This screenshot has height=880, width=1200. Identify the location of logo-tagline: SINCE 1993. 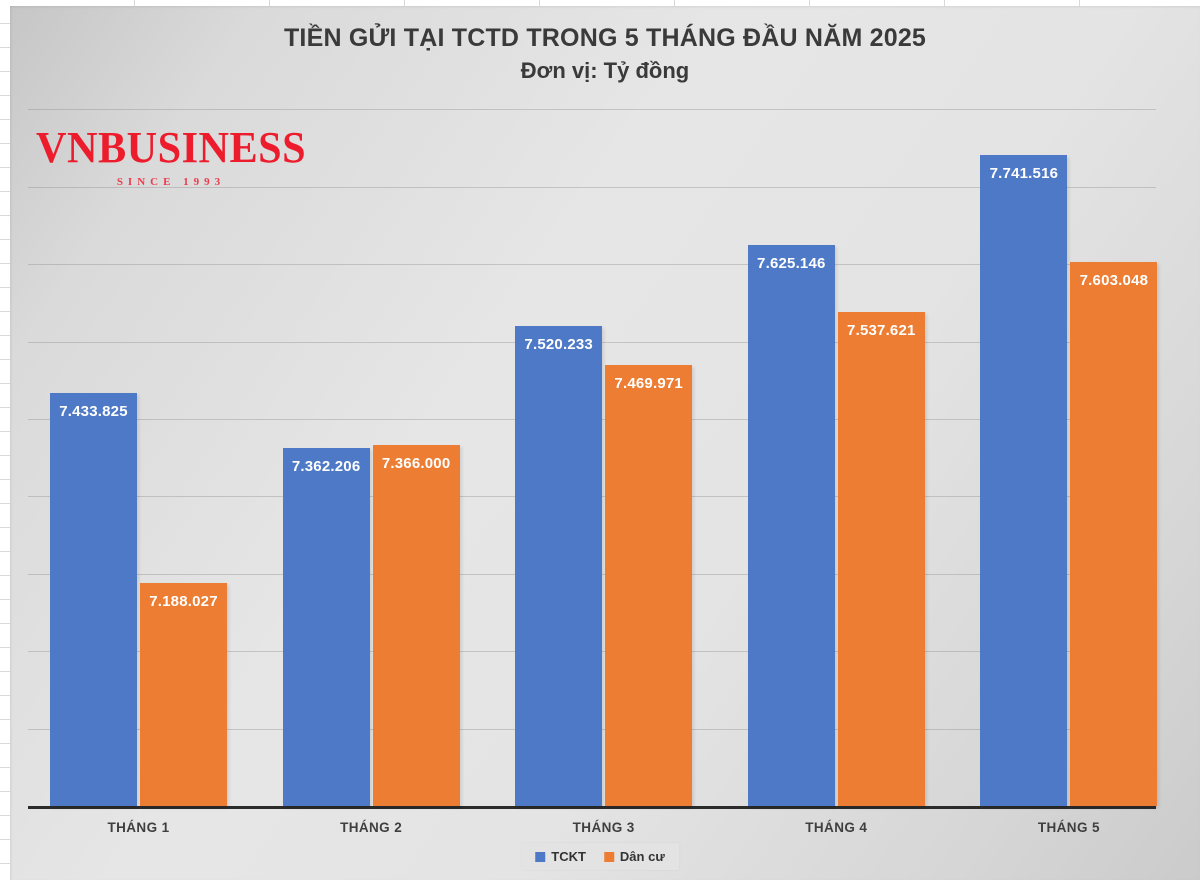
(171, 182).